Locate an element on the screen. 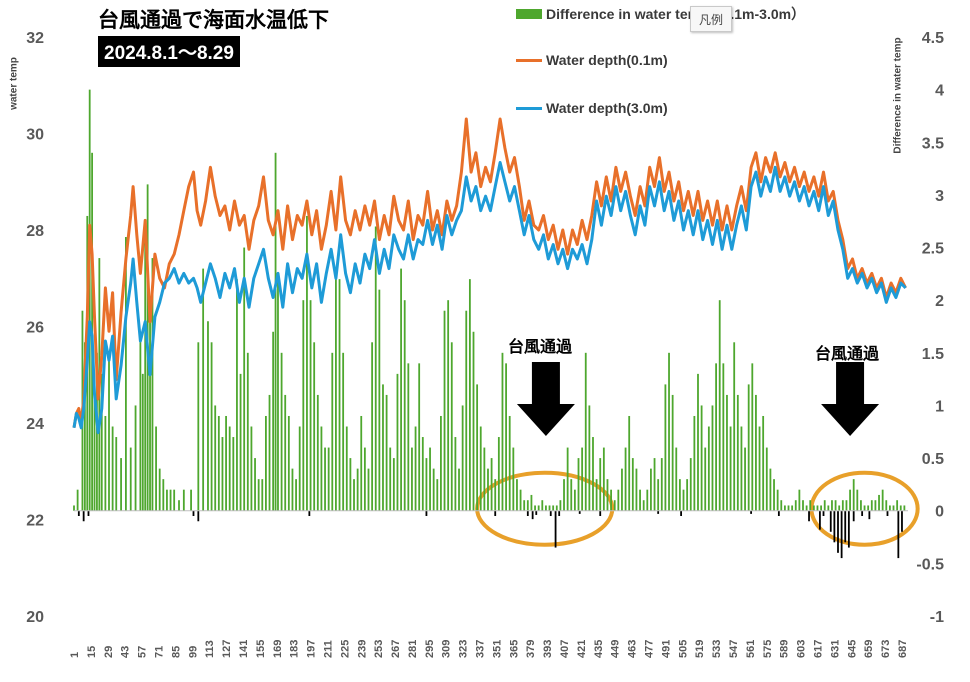  legend-label-difference: Difference in water temp（0.1m-3.0m） is located at coordinates (676, 14).